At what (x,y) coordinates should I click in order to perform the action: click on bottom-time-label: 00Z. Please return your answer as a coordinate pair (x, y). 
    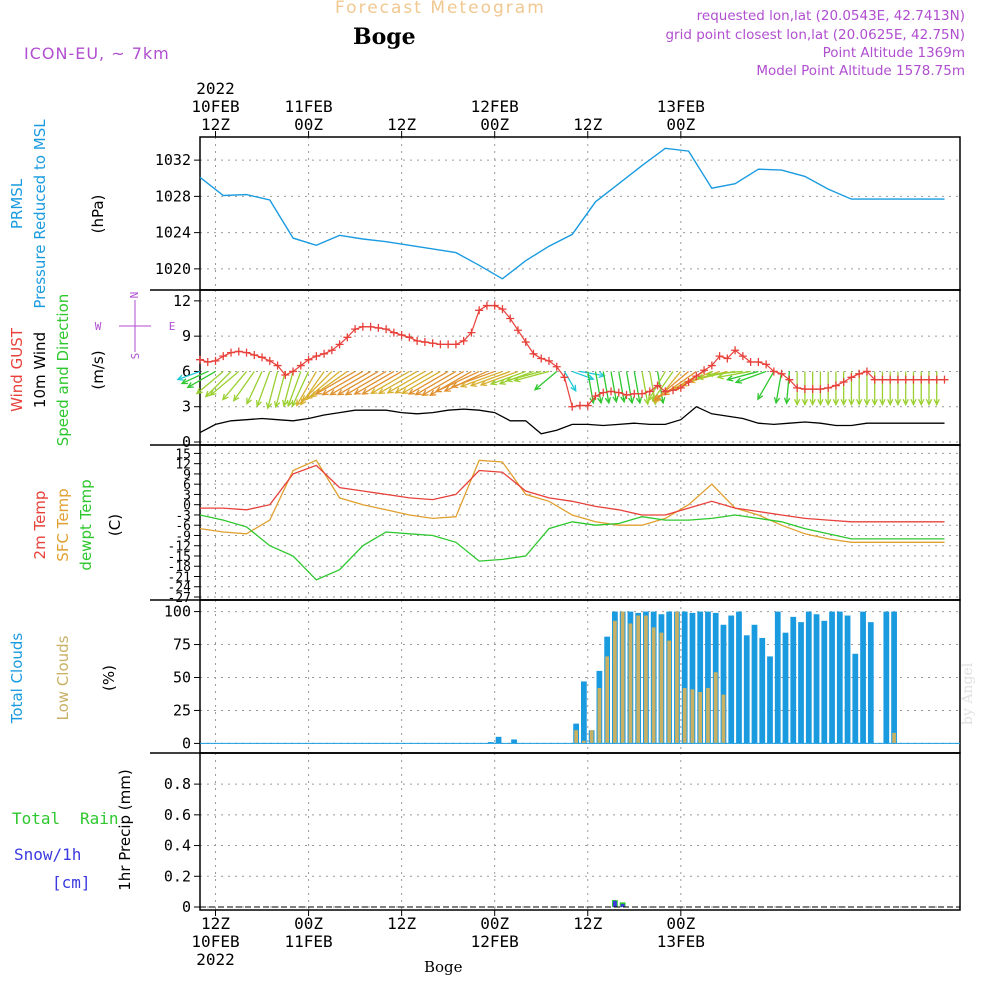
    Looking at the image, I should click on (680, 923).